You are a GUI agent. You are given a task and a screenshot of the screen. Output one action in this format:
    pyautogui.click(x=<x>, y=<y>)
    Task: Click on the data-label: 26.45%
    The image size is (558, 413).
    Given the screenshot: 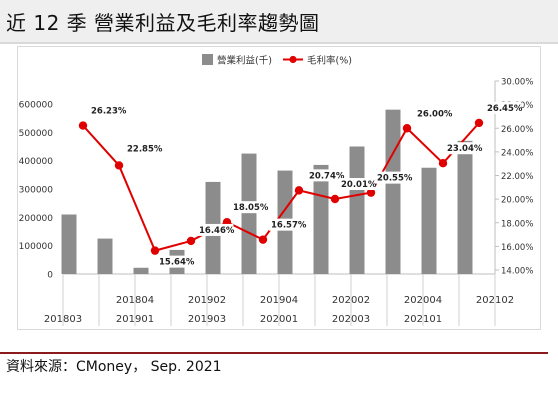 What is the action you would take?
    pyautogui.click(x=505, y=109)
    